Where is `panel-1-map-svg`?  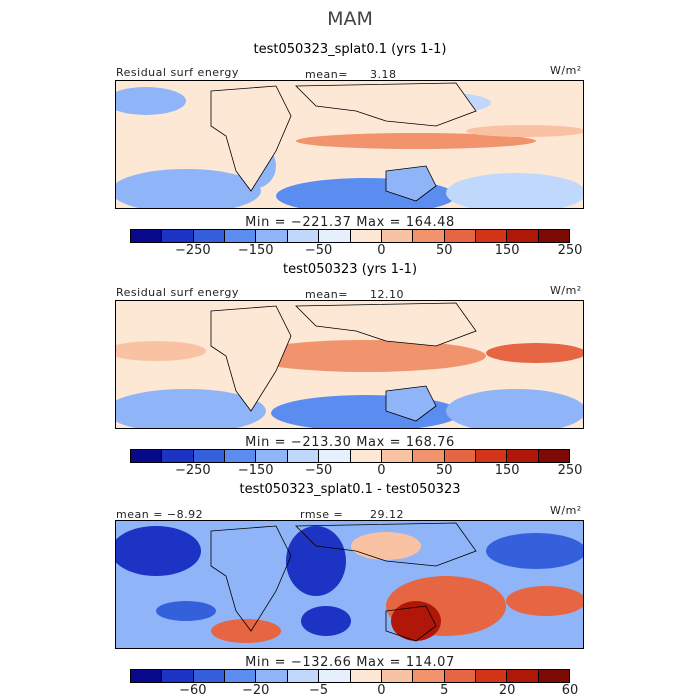
panel-1-map-svg is located at coordinates (349, 144).